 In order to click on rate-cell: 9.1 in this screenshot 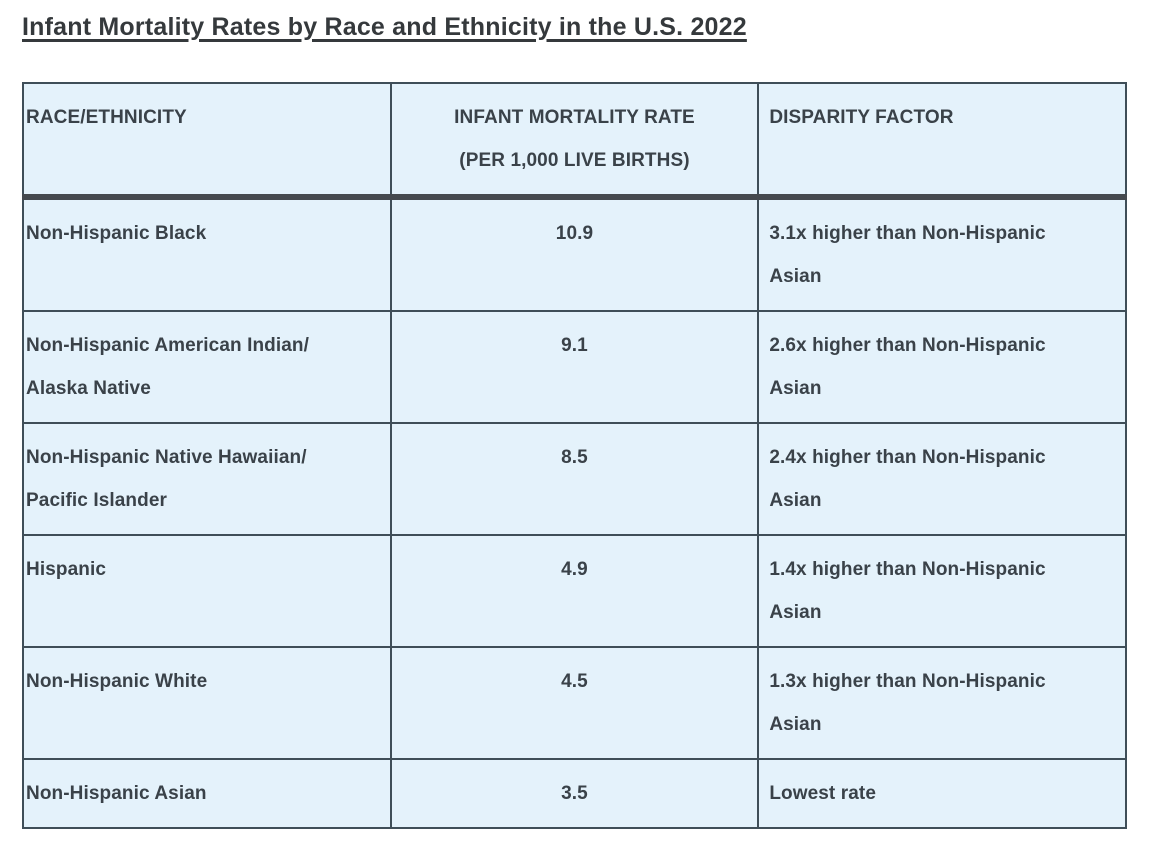, I will do `click(574, 367)`.